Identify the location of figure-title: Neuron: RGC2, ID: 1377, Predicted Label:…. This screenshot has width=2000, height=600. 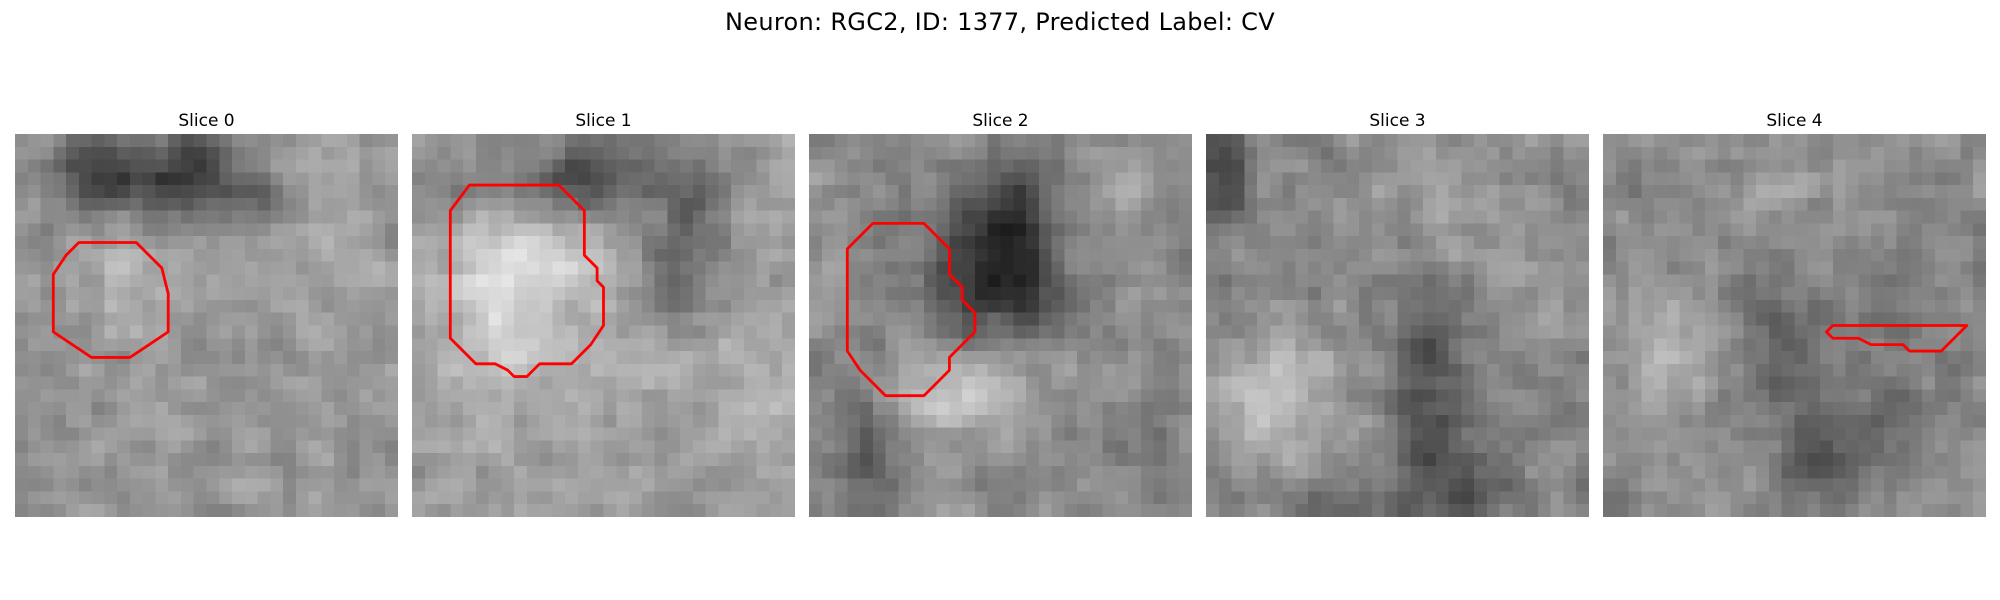
(1000, 22).